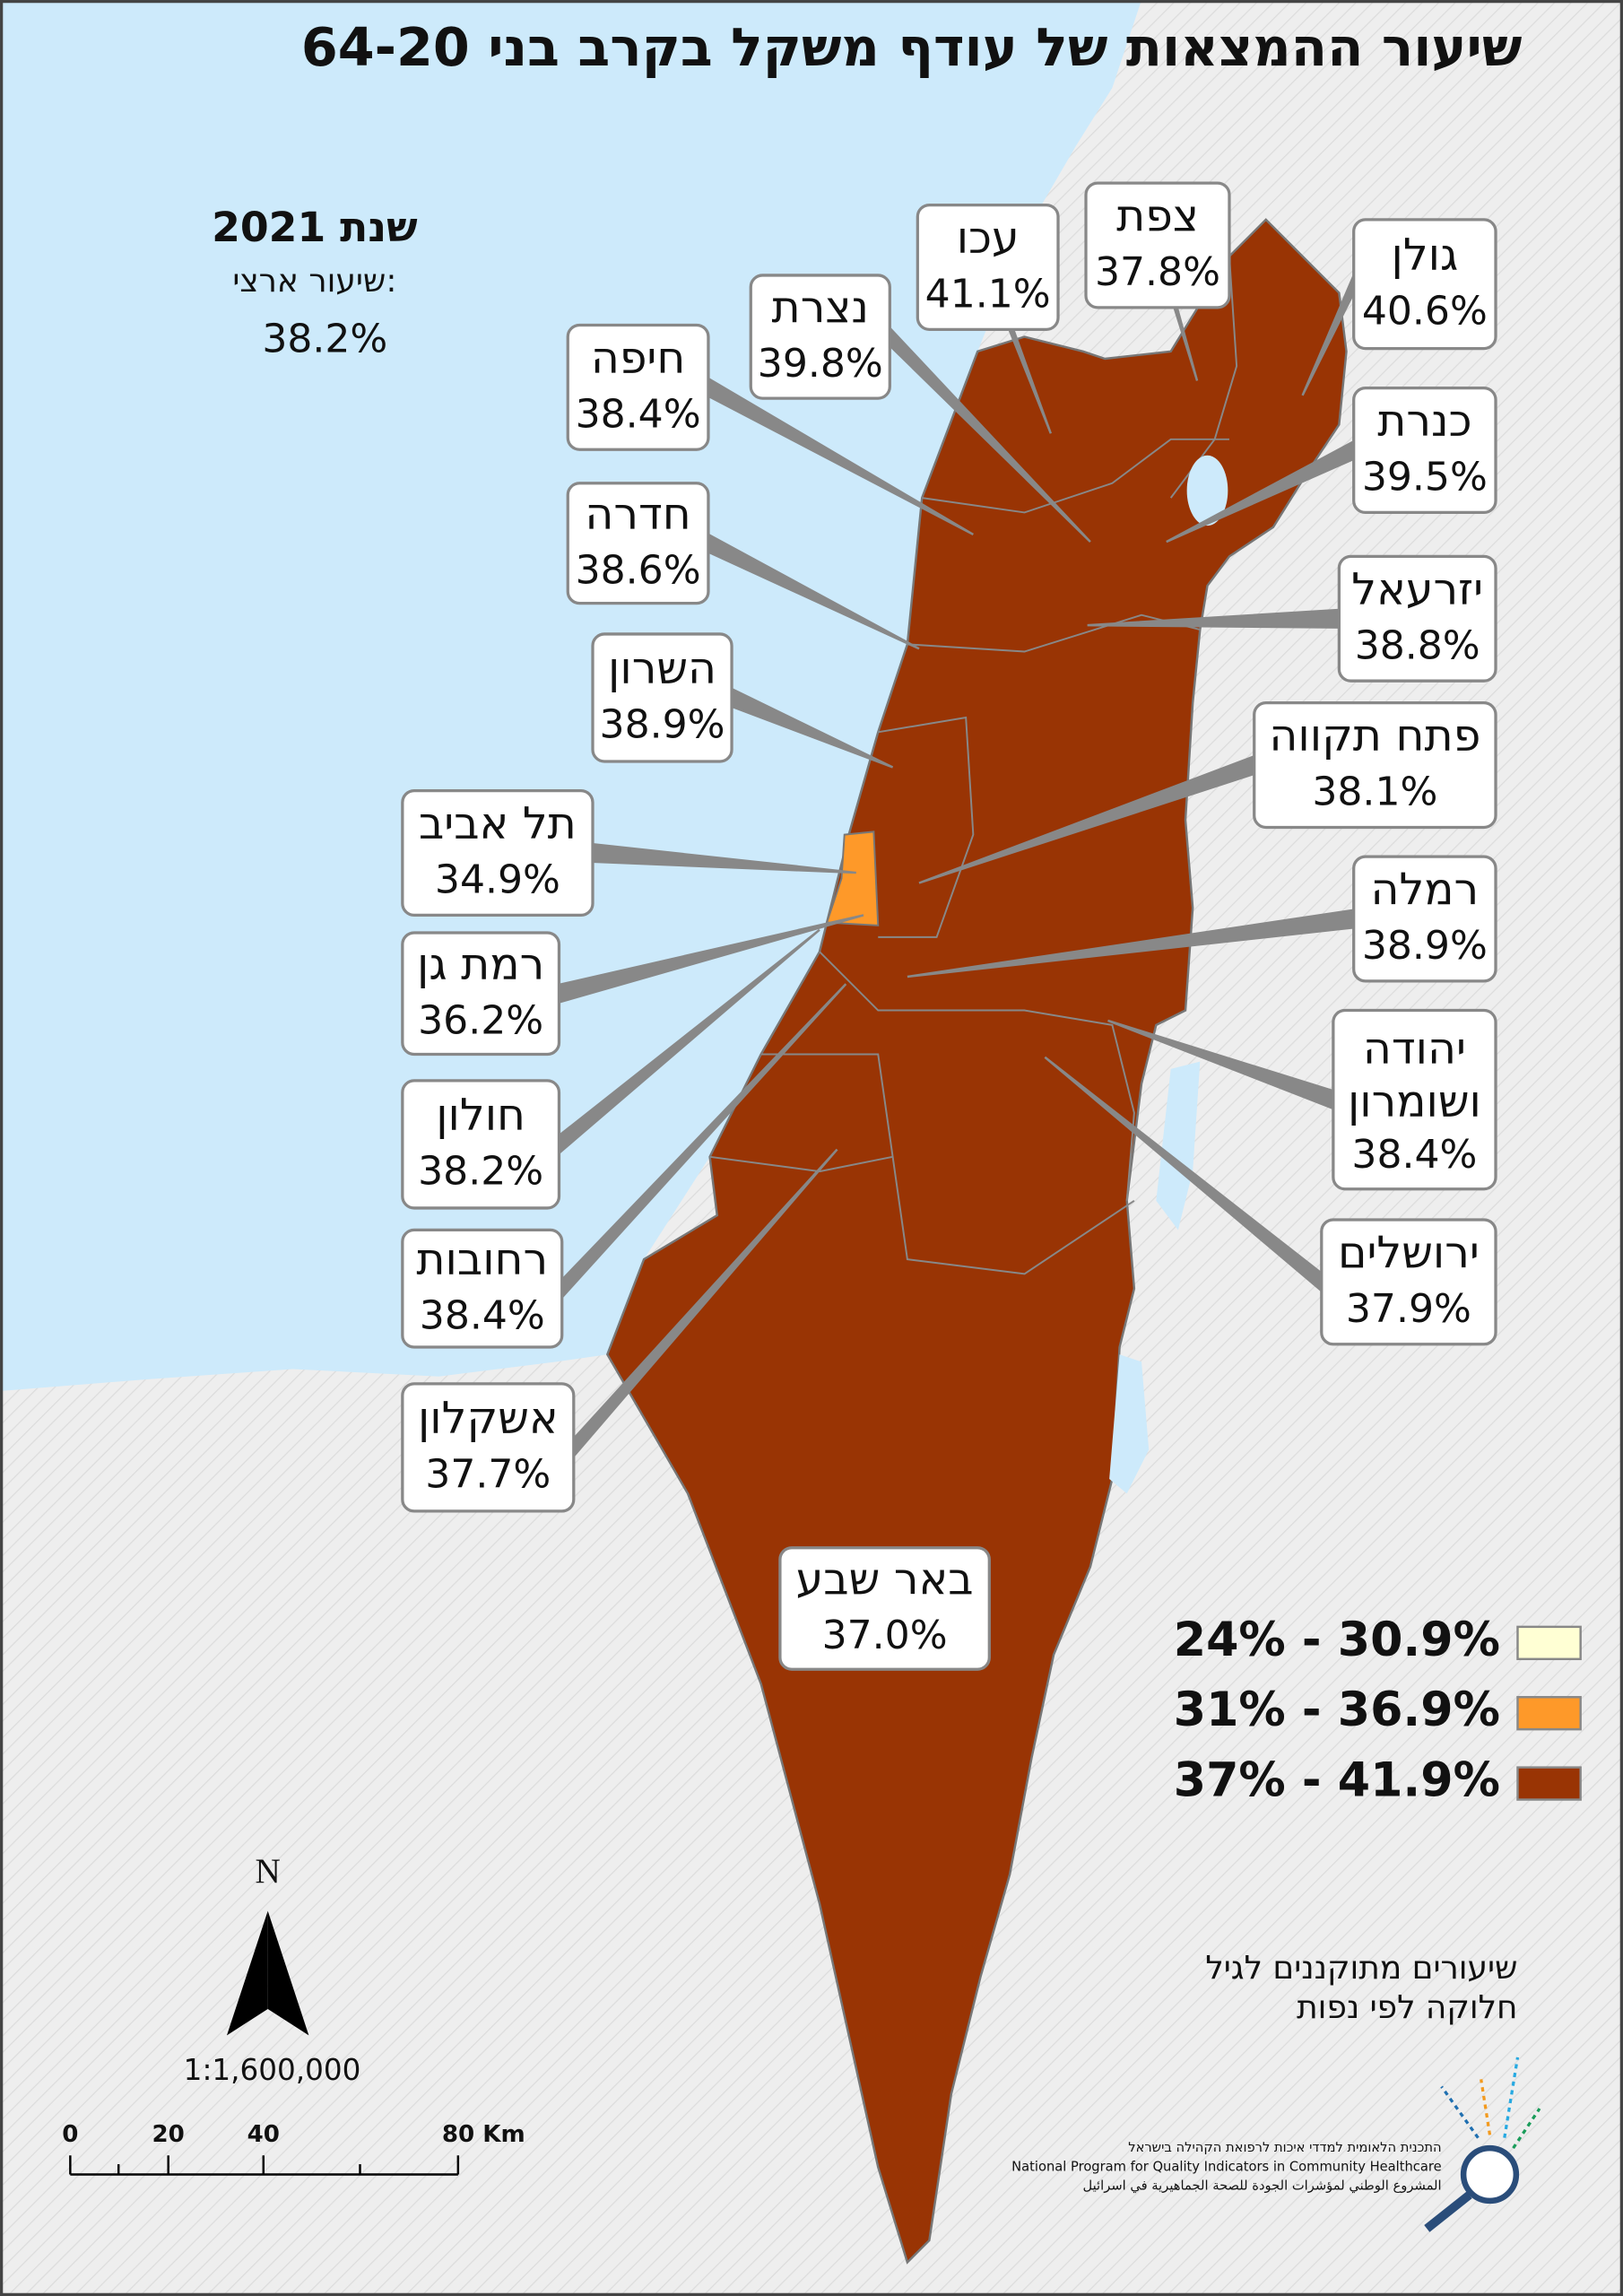 The height and width of the screenshot is (2296, 1623). What do you see at coordinates (820, 308) in the screenshot?
I see `region-name: נצרת` at bounding box center [820, 308].